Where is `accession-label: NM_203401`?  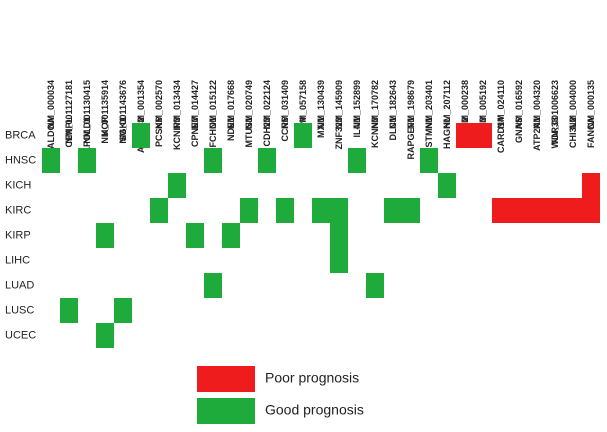
accession-label: NM_203401 is located at coordinates (429, 104).